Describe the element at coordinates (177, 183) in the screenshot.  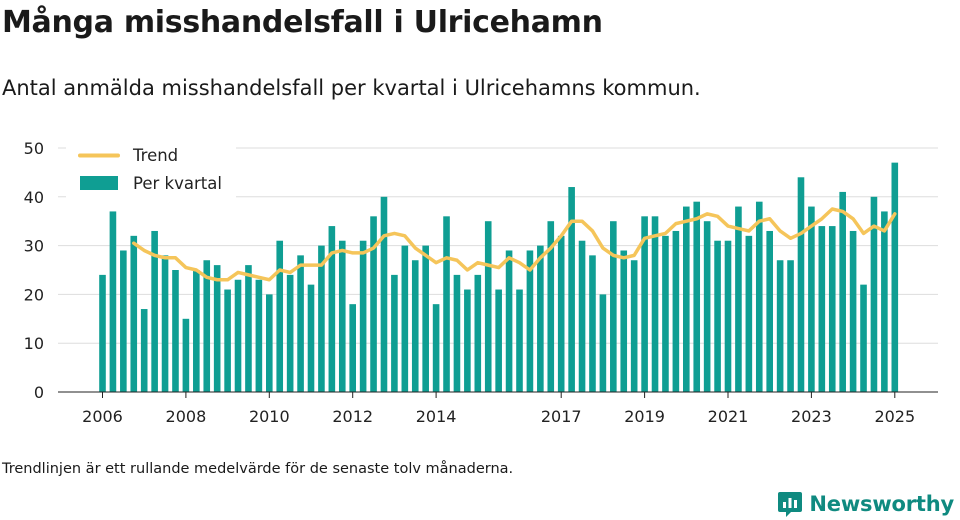
I see `legend-bar-label: Per kvartal` at that location.